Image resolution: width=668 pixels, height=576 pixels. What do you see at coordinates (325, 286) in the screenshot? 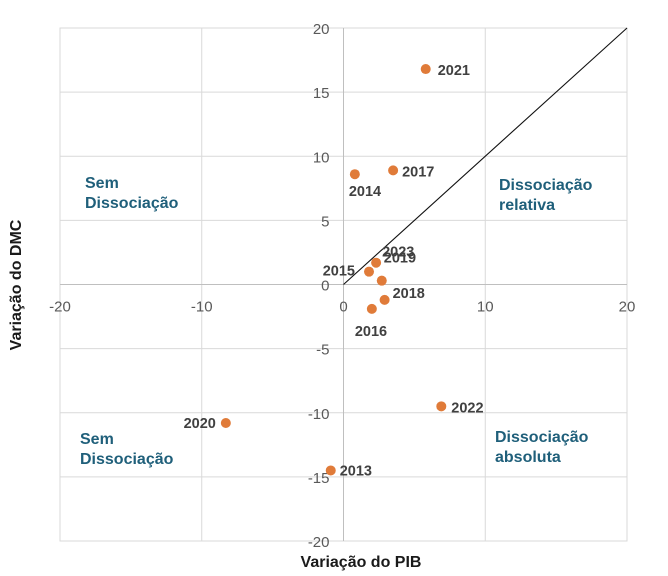
I see `y-tick-label: 0` at bounding box center [325, 286].